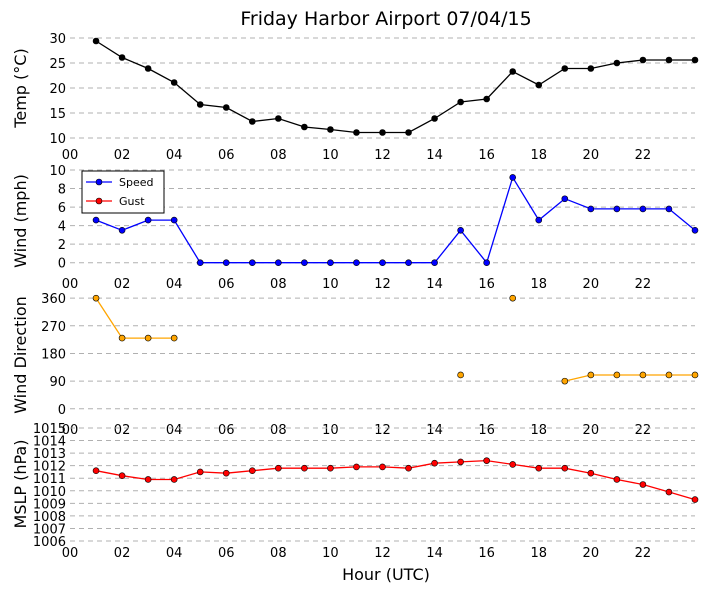  What do you see at coordinates (53, 354) in the screenshot?
I see `y-tick-label: 180` at bounding box center [53, 354].